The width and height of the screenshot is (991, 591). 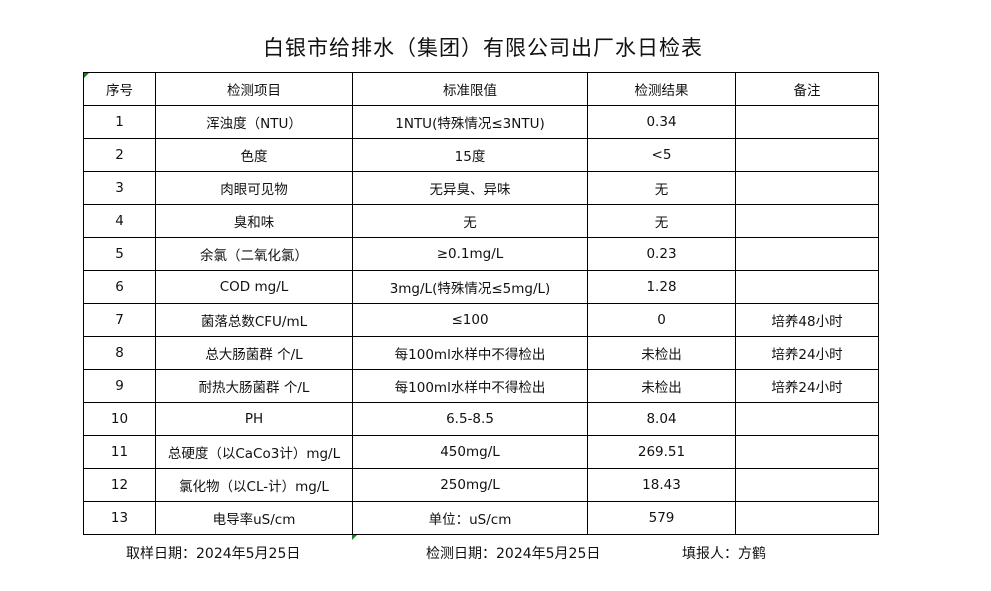 I want to click on cell-result: 0.34, so click(x=661, y=122).